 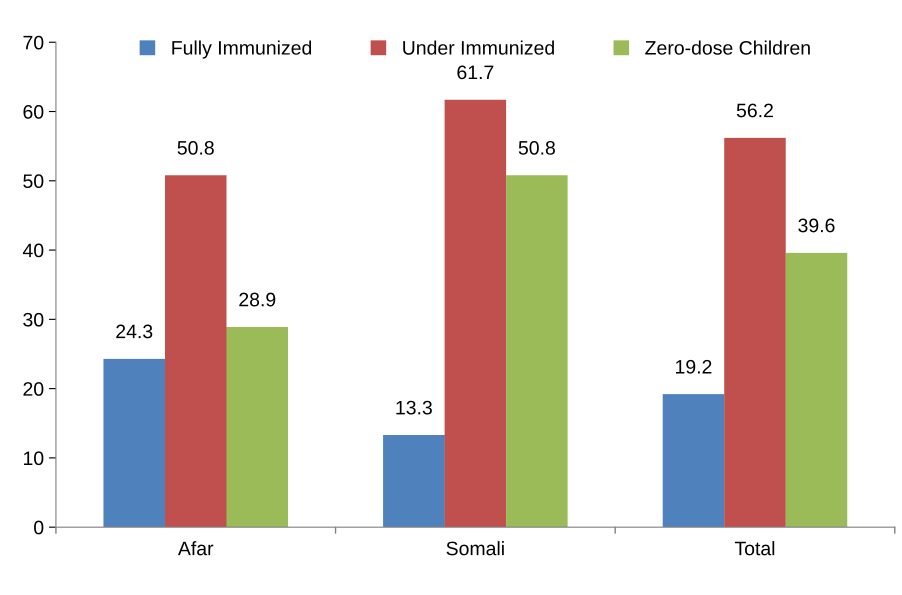 What do you see at coordinates (34, 458) in the screenshot?
I see `y-tick-label: 10` at bounding box center [34, 458].